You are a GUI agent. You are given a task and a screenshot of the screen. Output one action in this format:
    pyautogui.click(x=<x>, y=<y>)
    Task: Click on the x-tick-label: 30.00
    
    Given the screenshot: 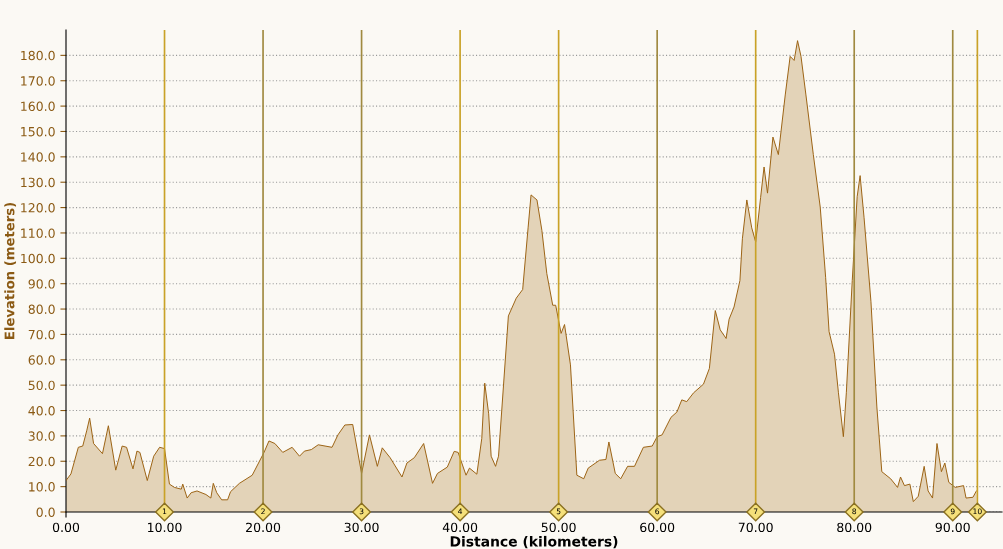 What is the action you would take?
    pyautogui.click(x=361, y=527)
    